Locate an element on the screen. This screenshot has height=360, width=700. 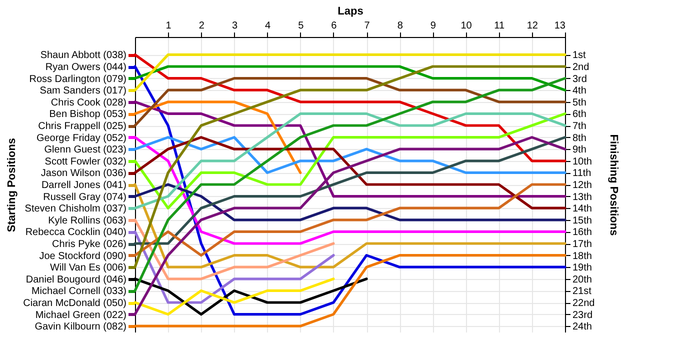
x-tick-label: 1 is located at coordinates (169, 26).